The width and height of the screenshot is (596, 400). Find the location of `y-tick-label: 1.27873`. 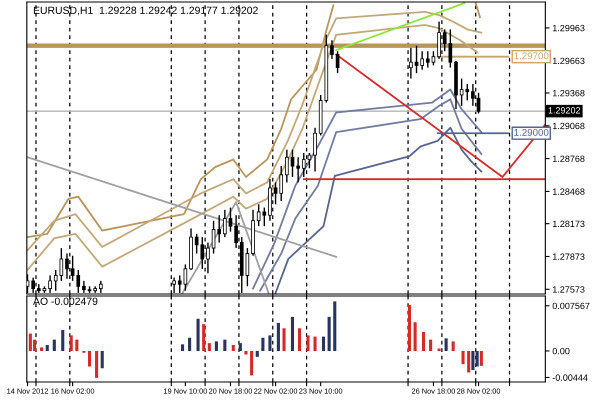

y-tick-label: 1.27873 is located at coordinates (568, 256).